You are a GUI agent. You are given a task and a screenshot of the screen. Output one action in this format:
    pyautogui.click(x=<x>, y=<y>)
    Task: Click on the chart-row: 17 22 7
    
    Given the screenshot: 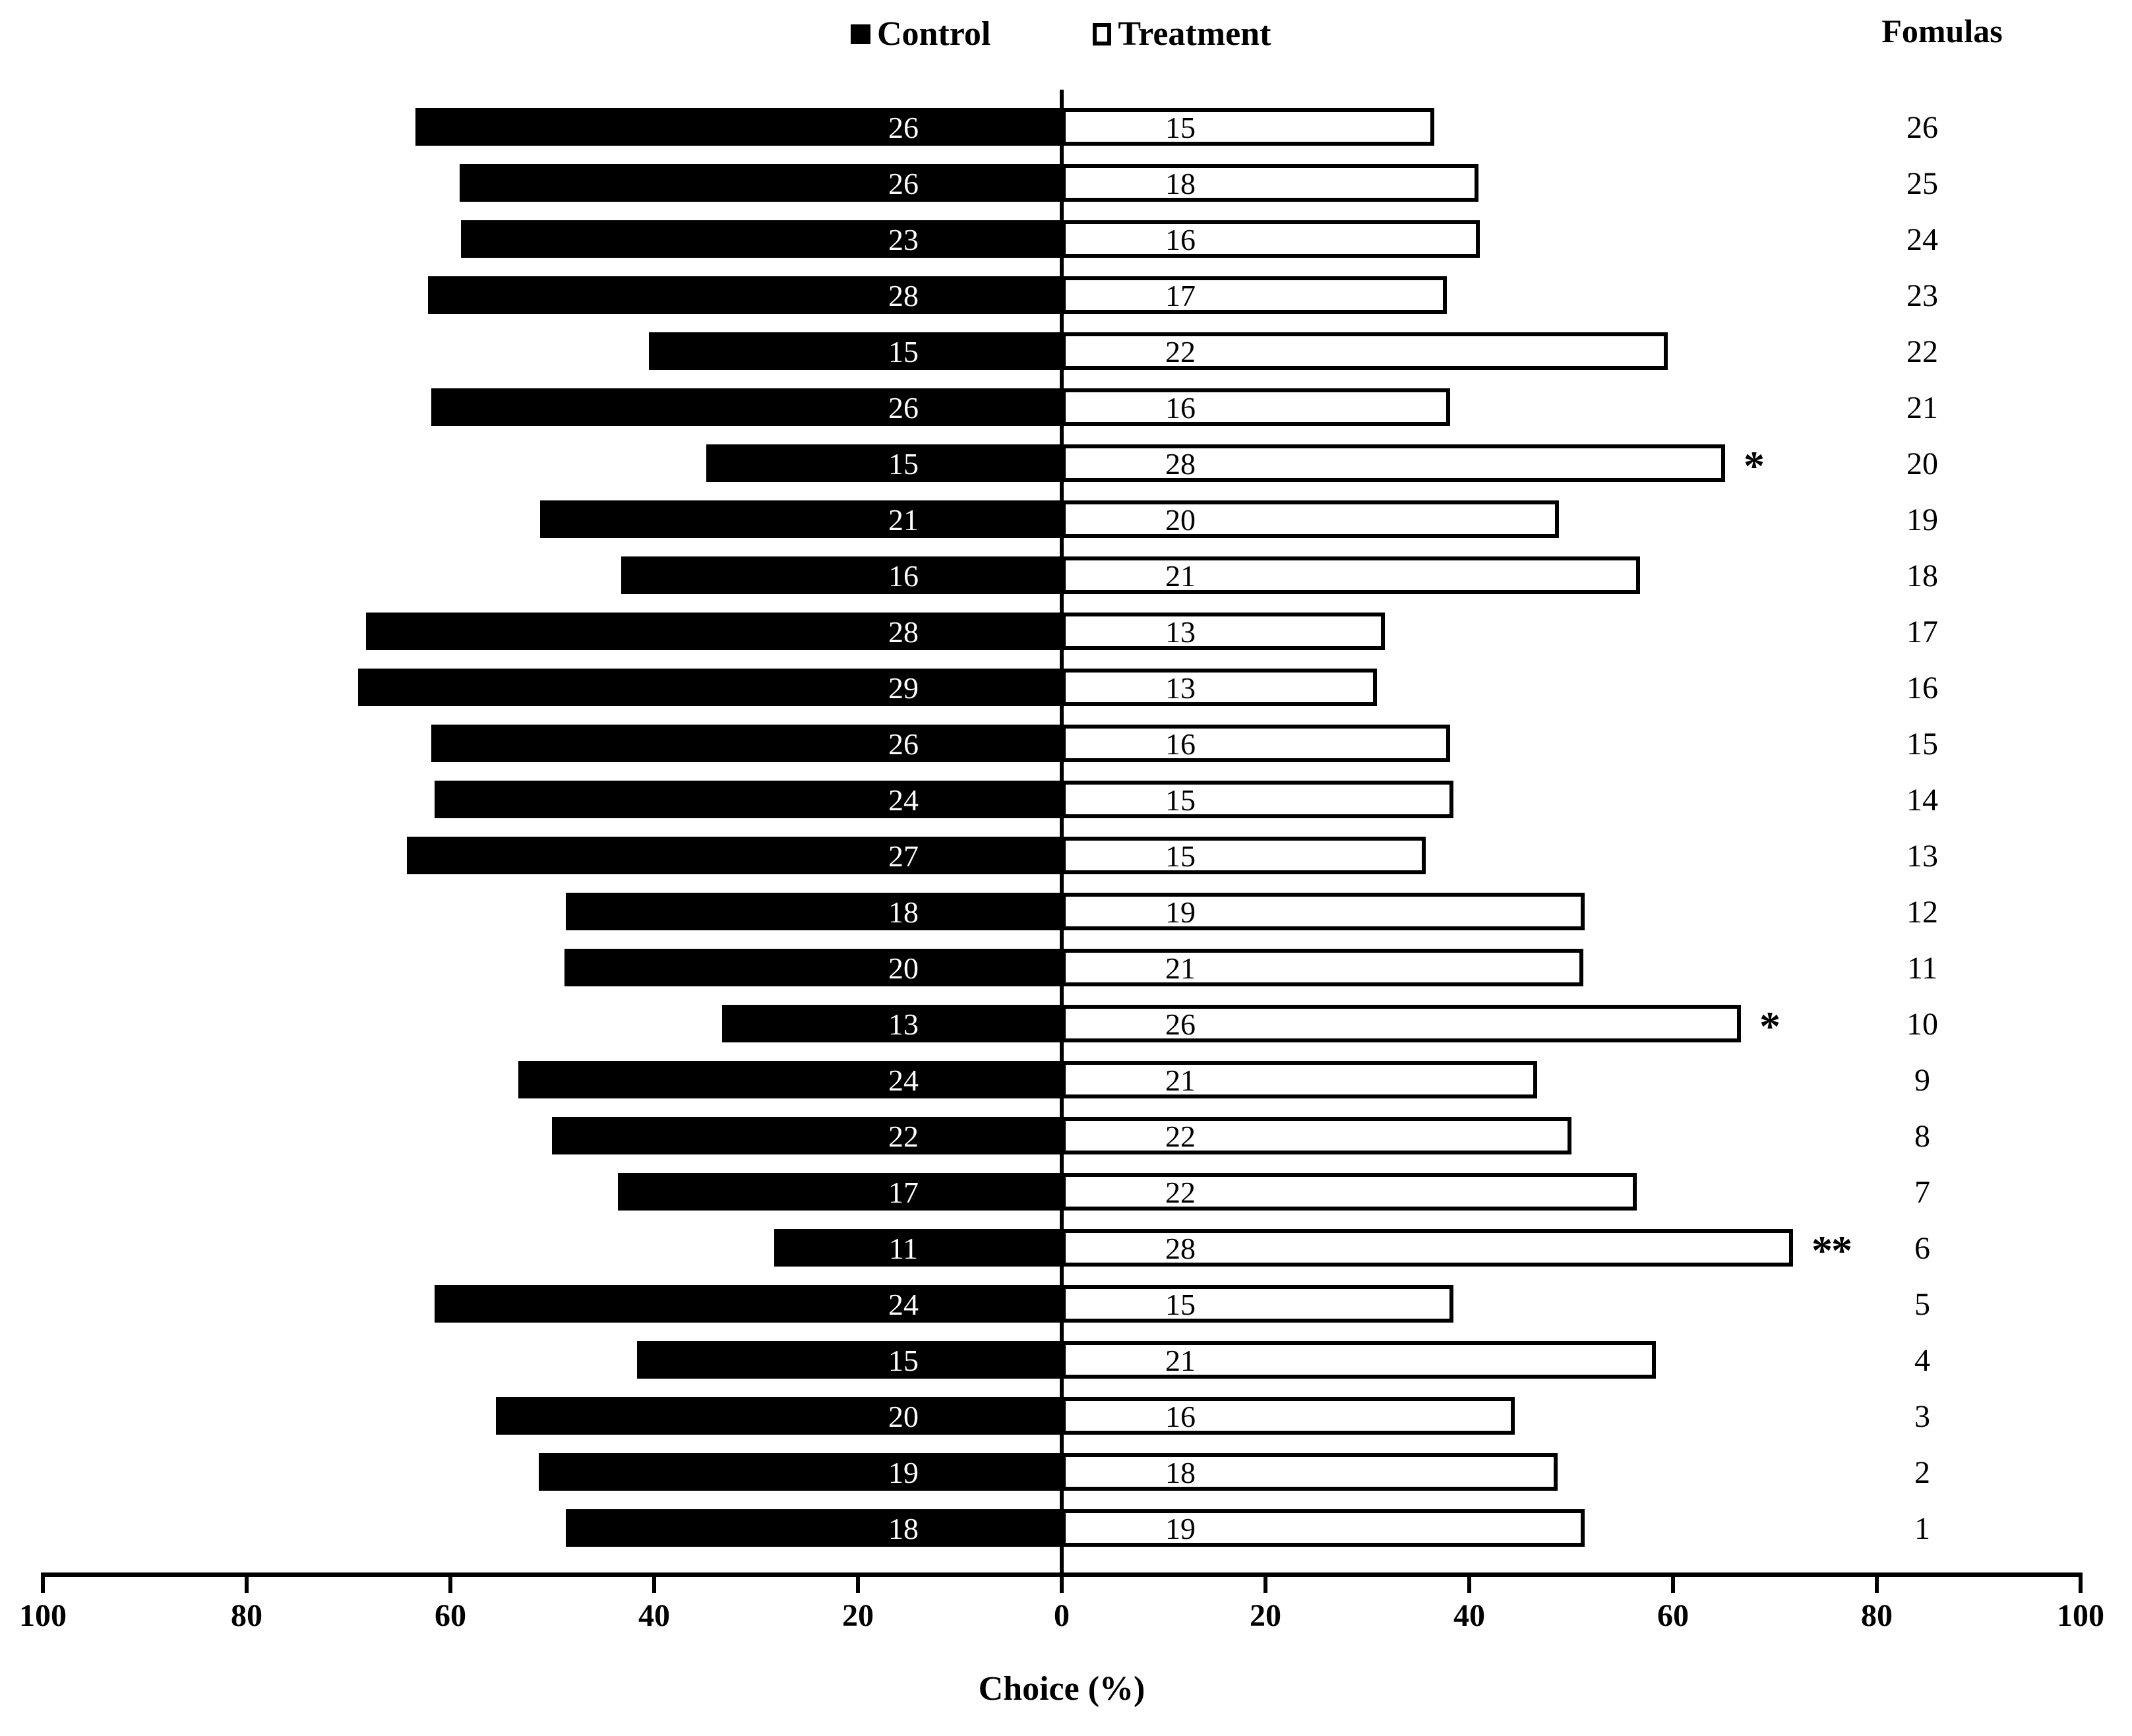 What is the action you would take?
    pyautogui.click(x=1066, y=1192)
    